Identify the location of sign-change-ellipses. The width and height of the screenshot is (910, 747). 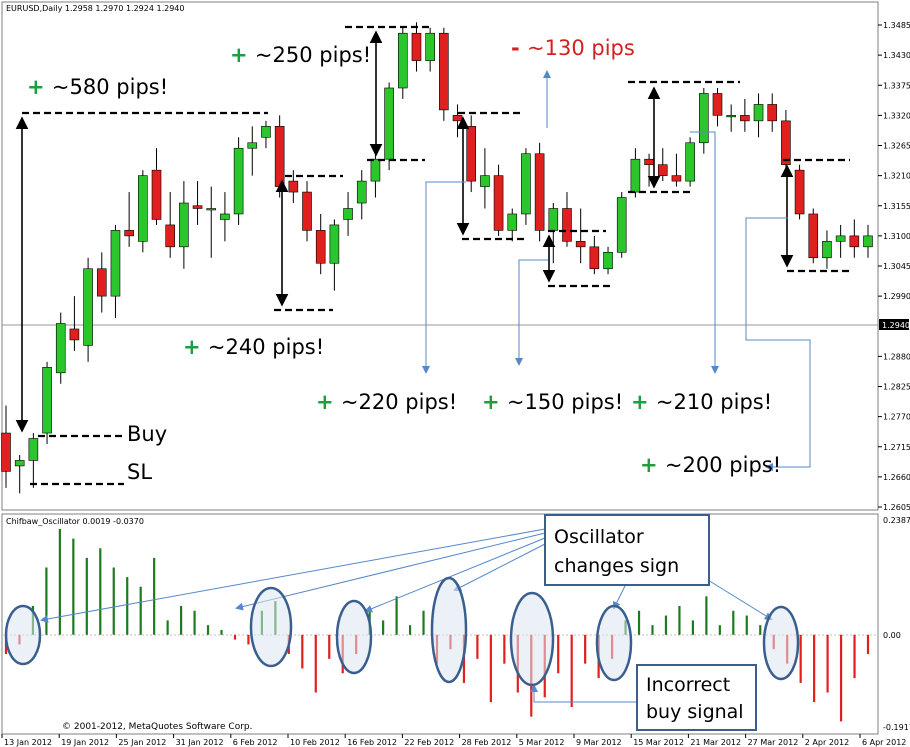
(402, 631).